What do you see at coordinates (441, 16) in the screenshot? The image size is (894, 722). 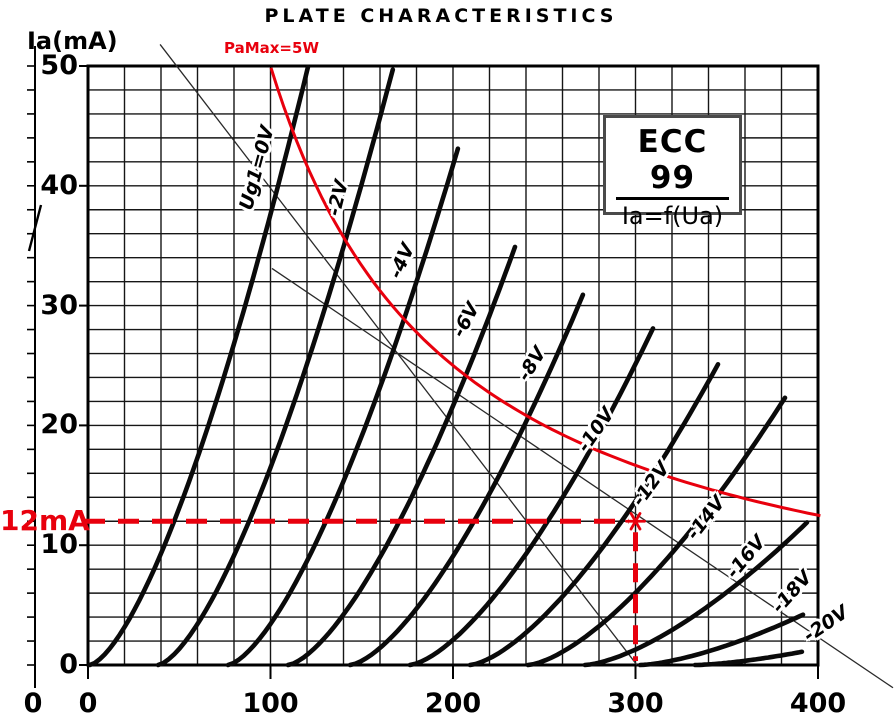 I see `chart-title: PLATE CHARACTERISTICS` at bounding box center [441, 16].